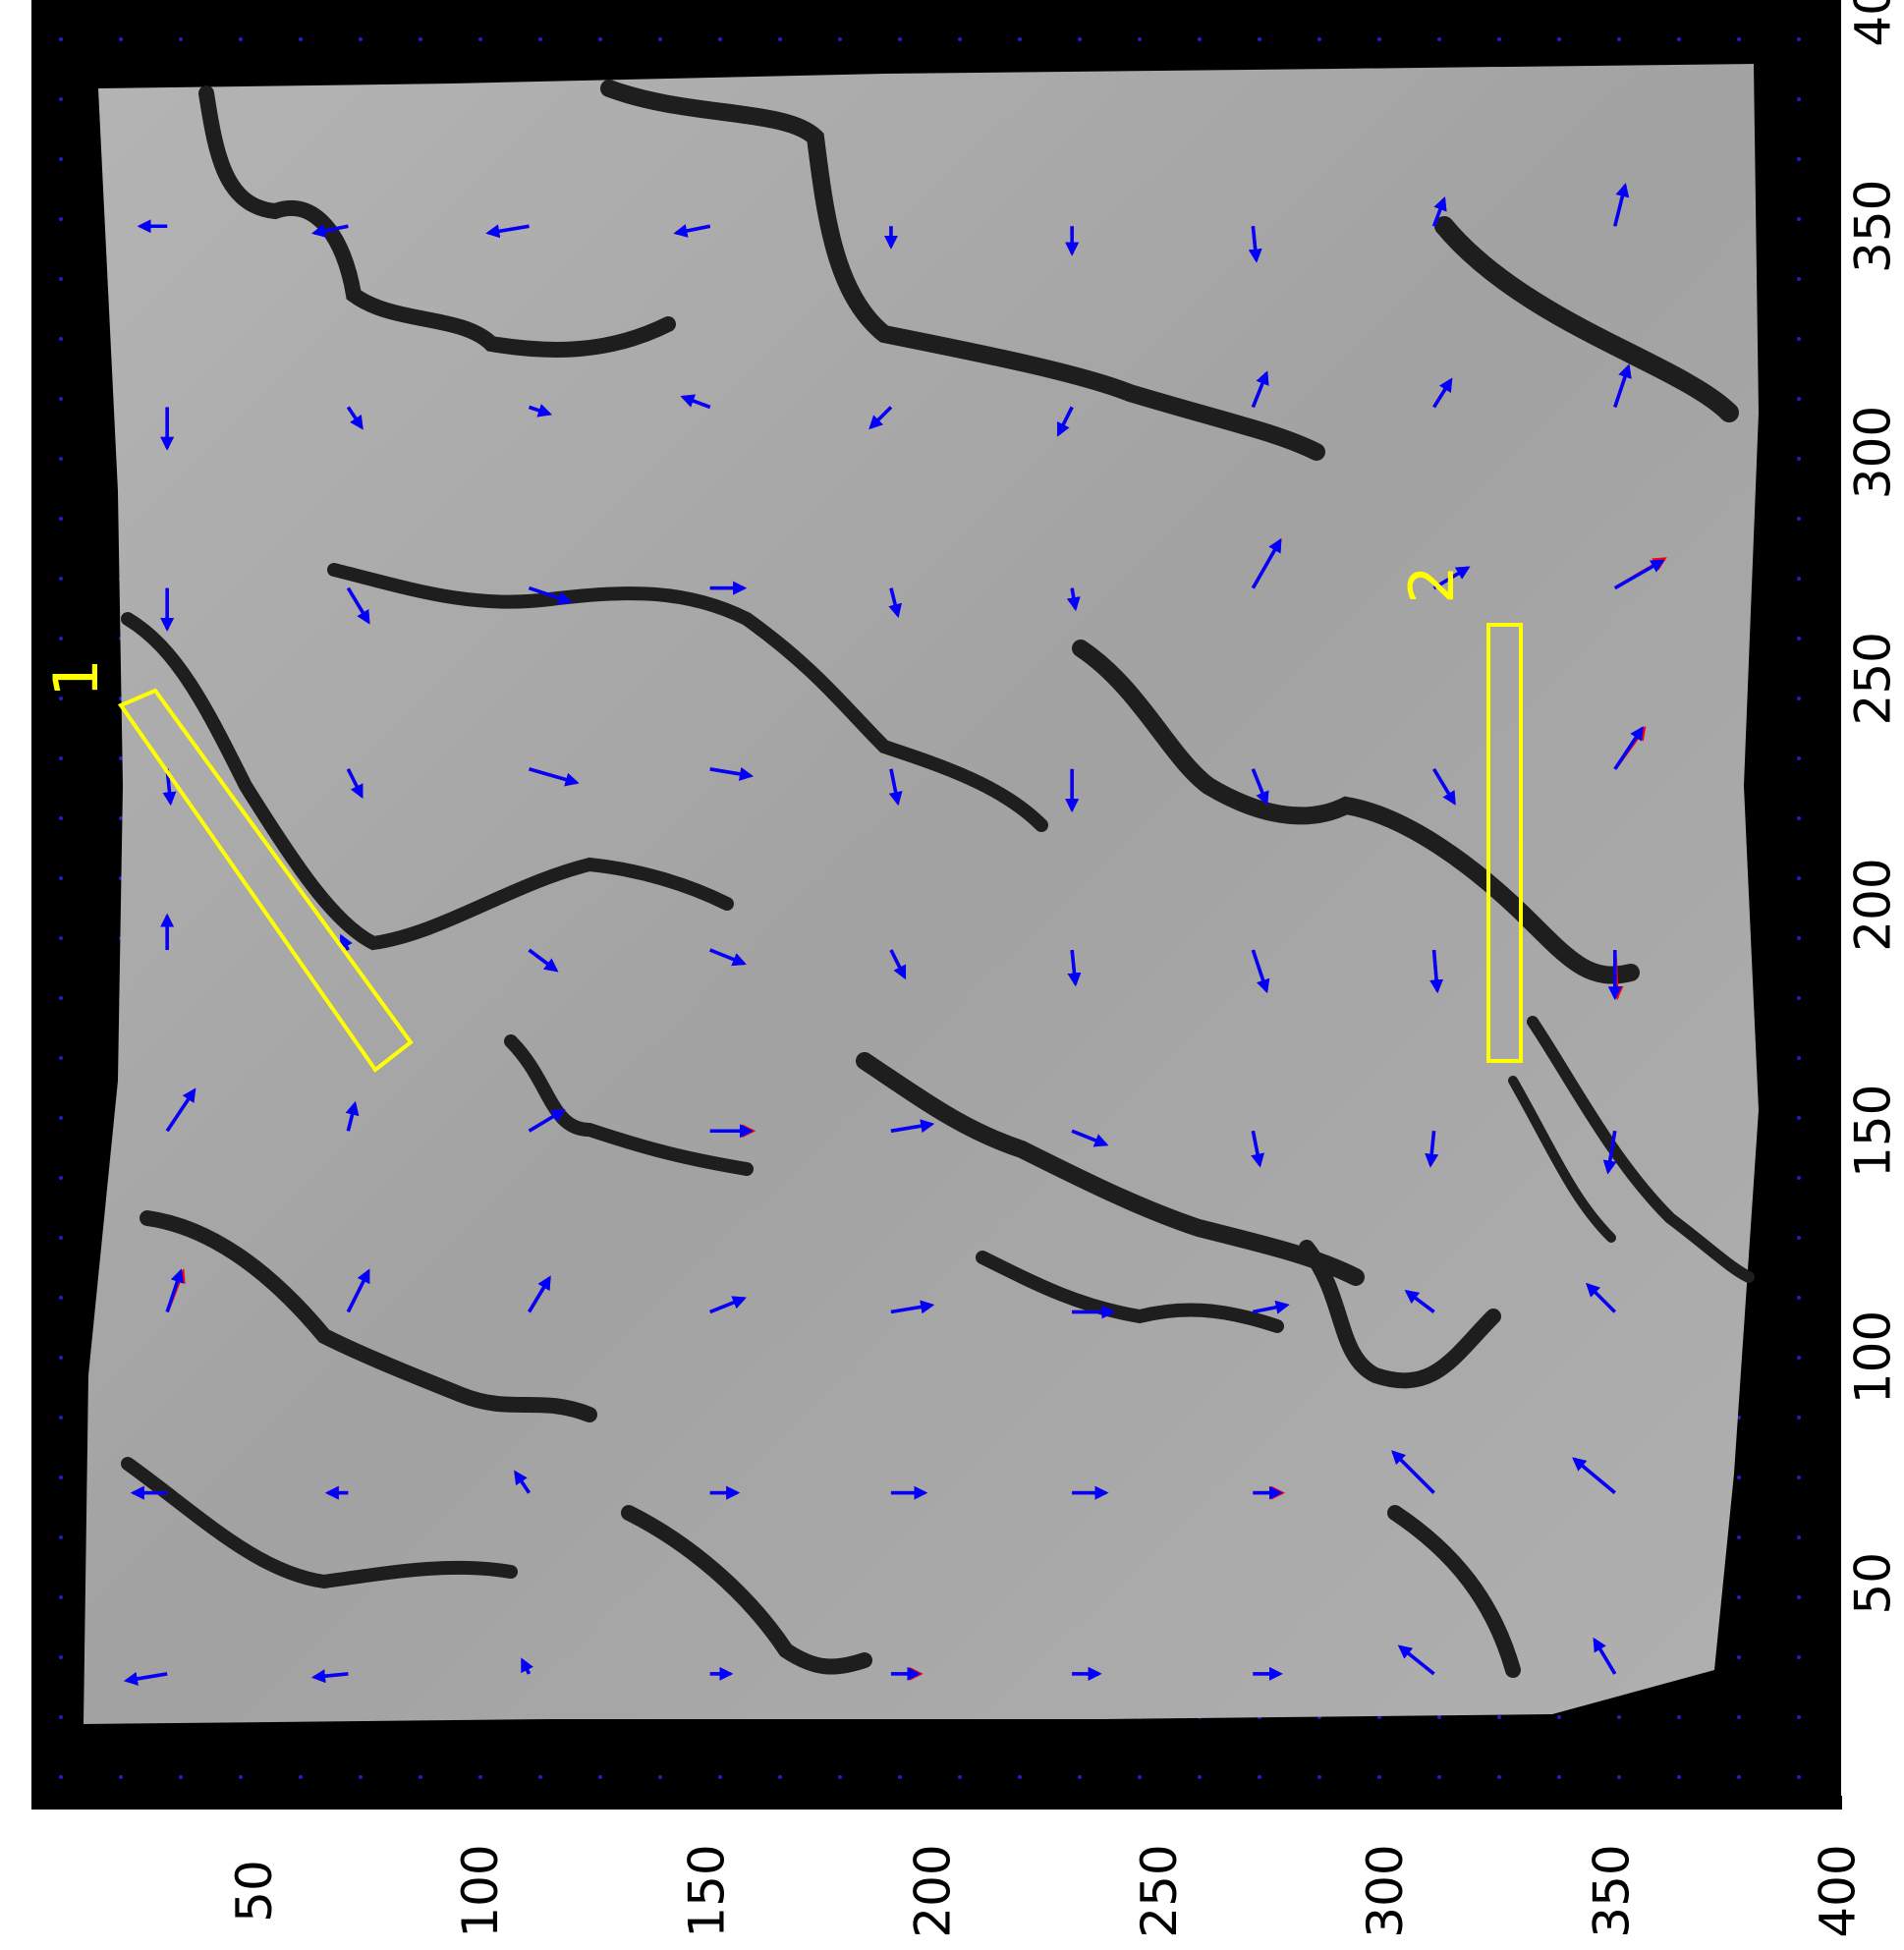 Image resolution: width=1904 pixels, height=1950 pixels. Describe the element at coordinates (1873, 904) in the screenshot. I see `y-tick-label: 200` at that location.